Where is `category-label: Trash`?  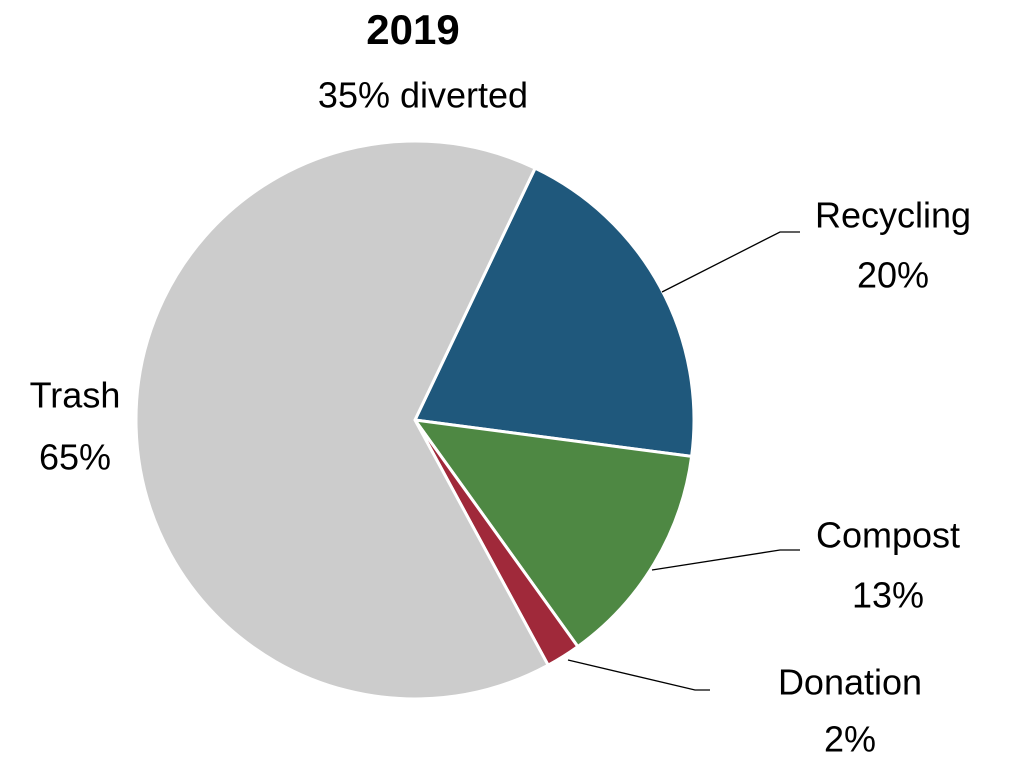 category-label: Trash is located at coordinates (75, 395).